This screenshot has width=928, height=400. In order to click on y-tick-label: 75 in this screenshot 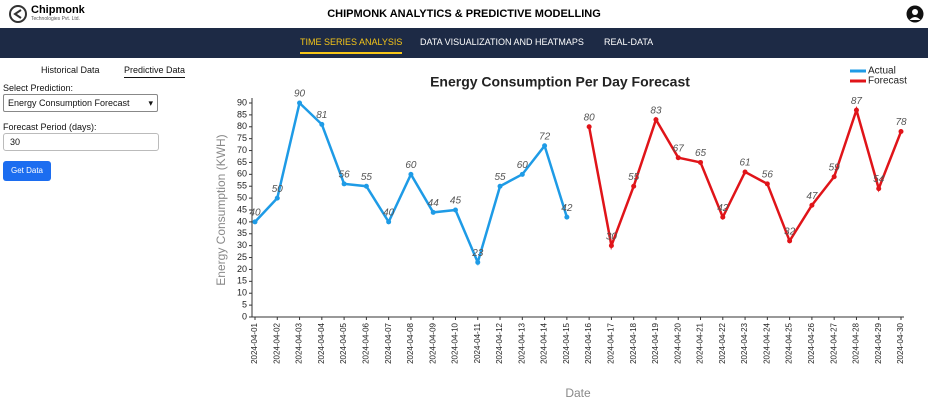, I will do `click(242, 138)`.